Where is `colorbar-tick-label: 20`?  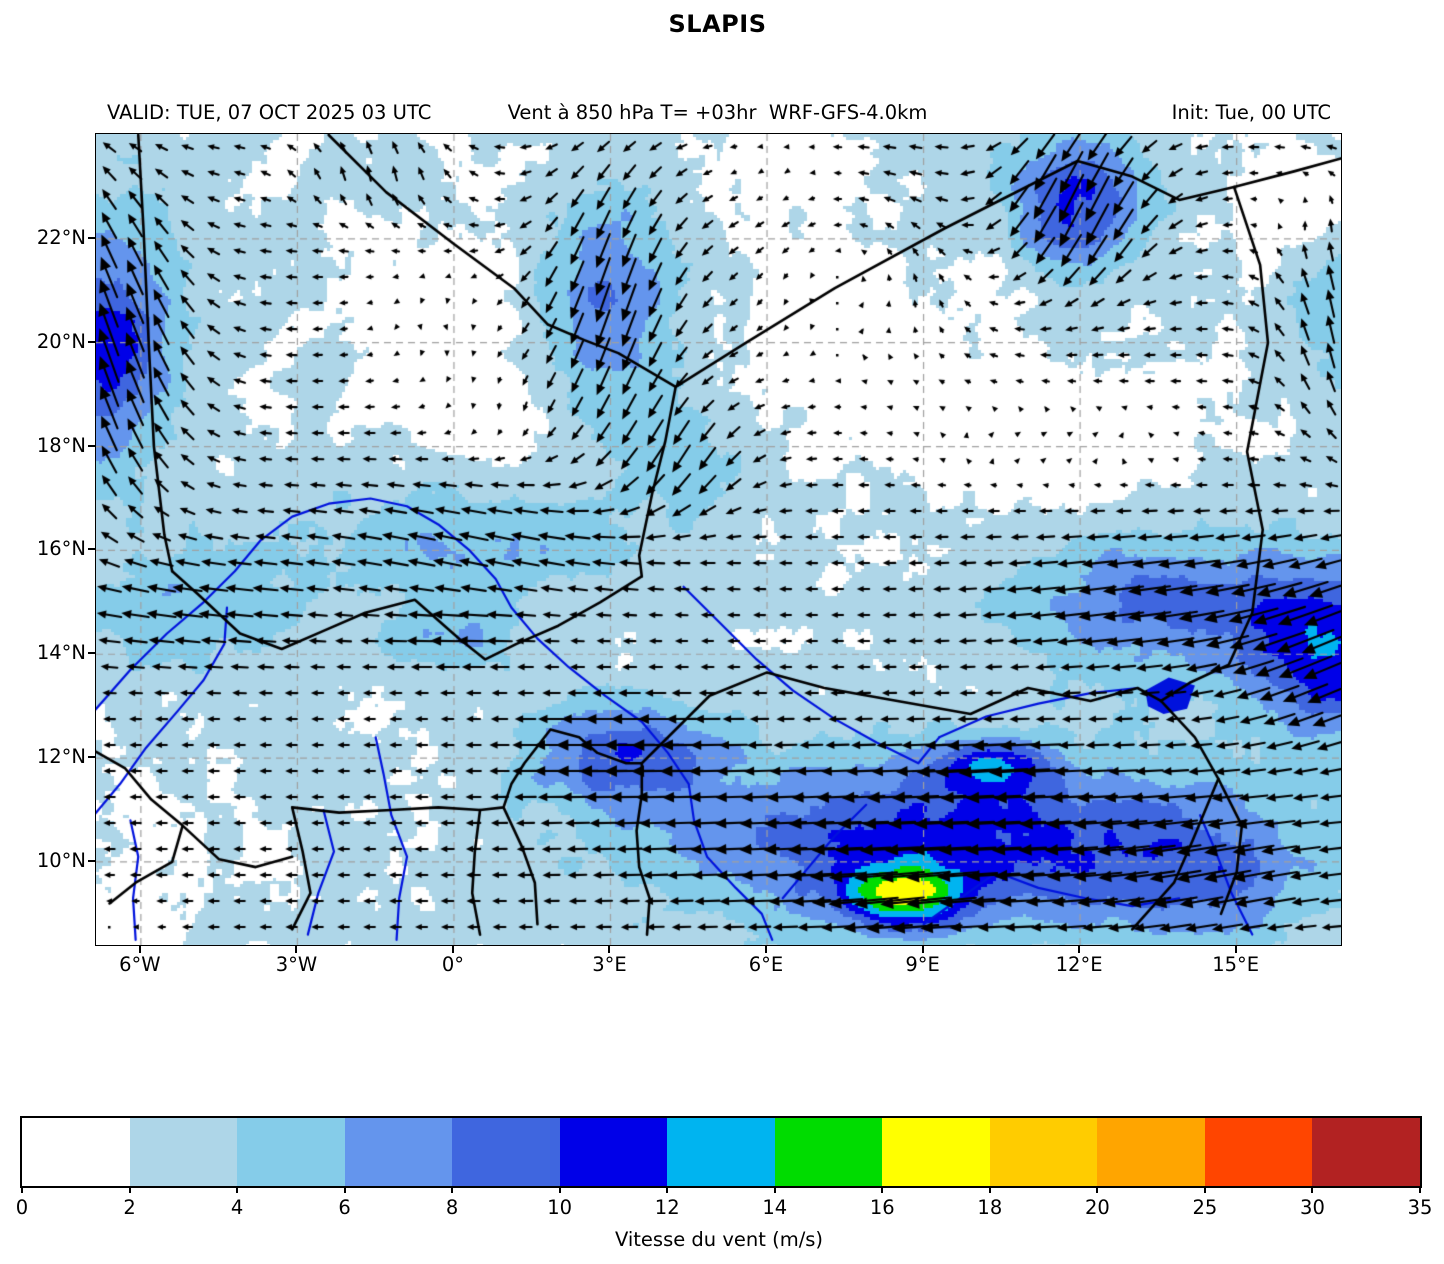 colorbar-tick-label: 20 is located at coordinates (1097, 1207).